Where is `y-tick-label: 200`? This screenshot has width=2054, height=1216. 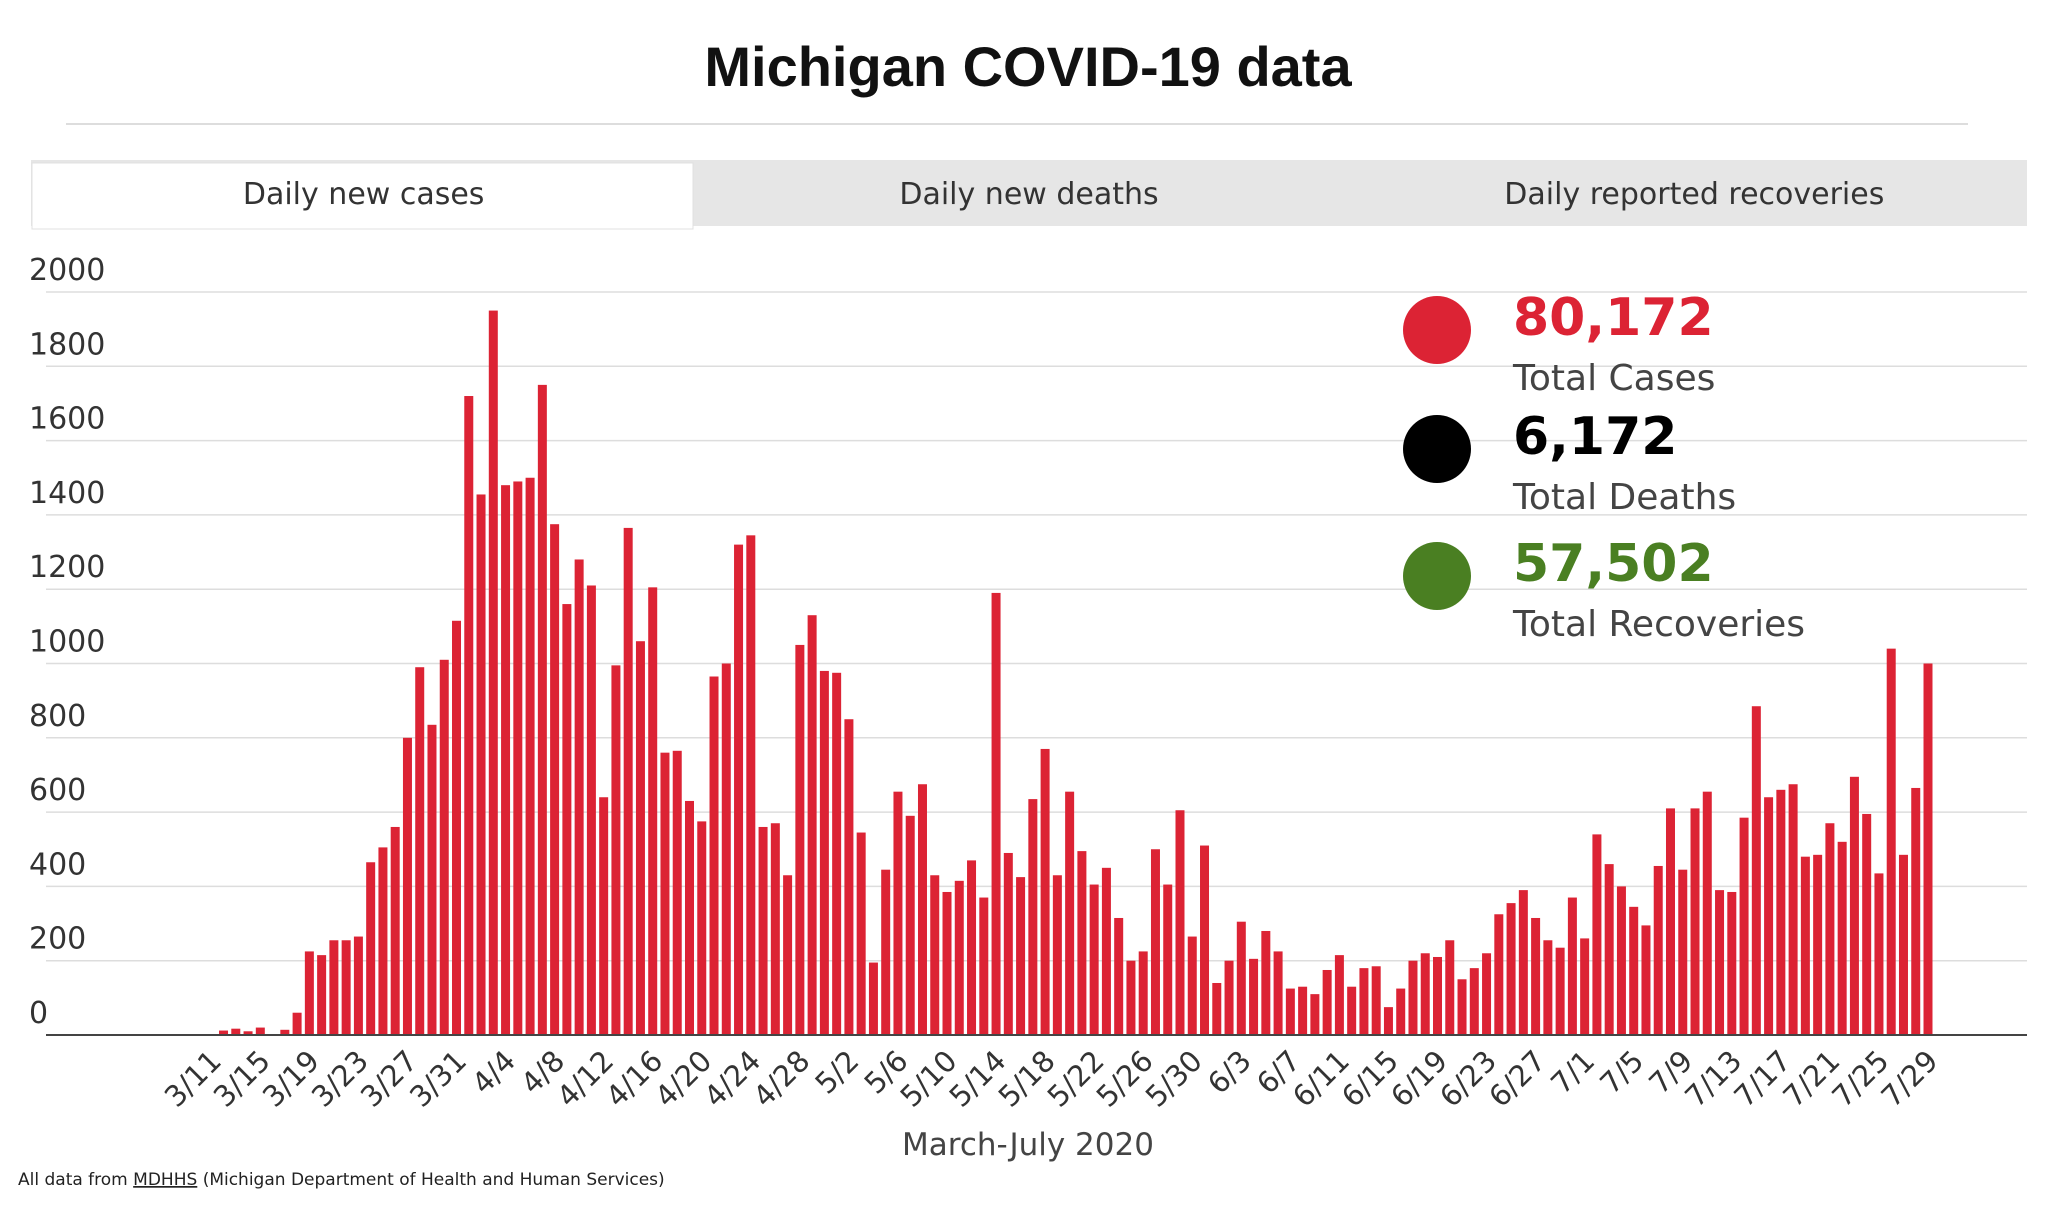 y-tick-label: 200 is located at coordinates (57, 939).